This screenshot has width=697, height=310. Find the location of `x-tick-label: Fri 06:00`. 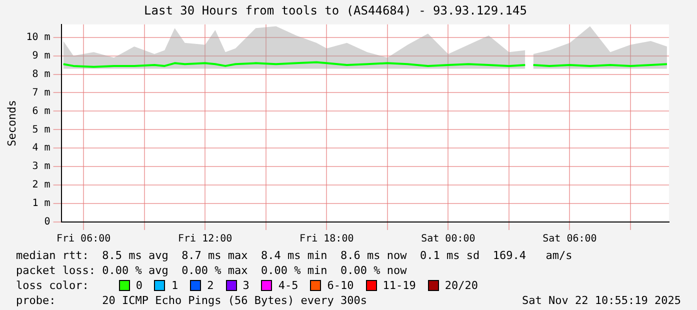

x-tick-label: Fri 06:00 is located at coordinates (83, 239).